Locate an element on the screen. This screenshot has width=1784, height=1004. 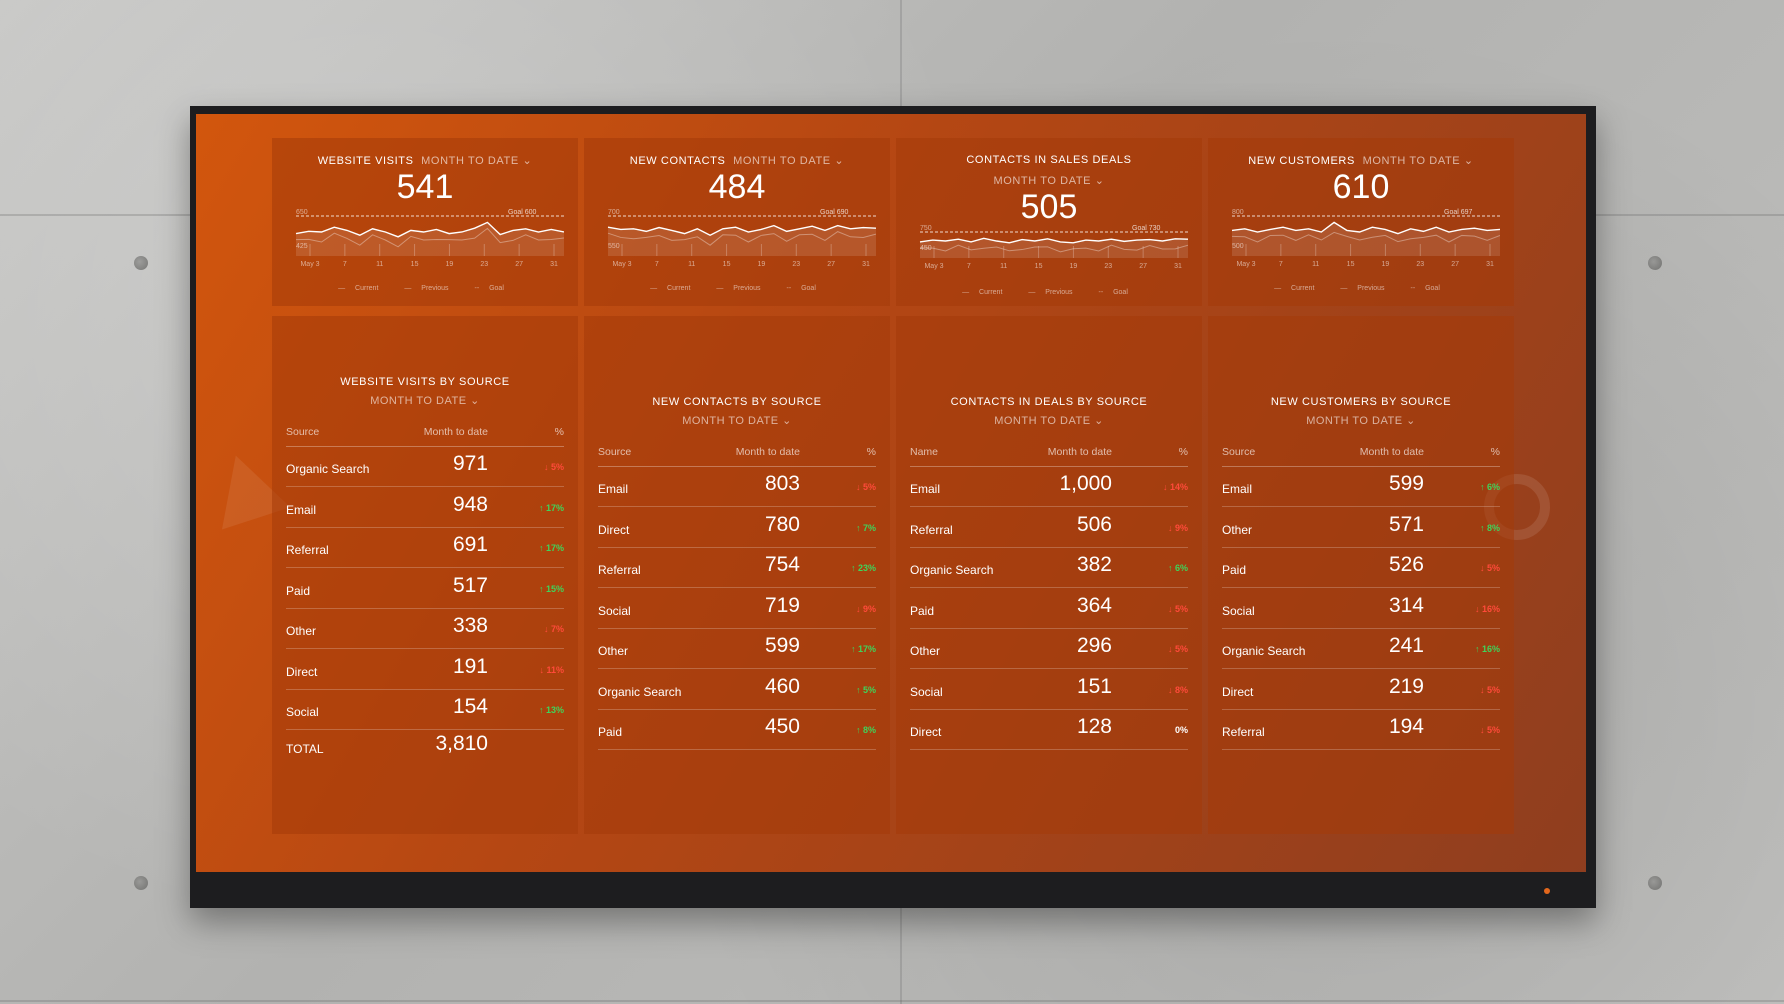
table-row: Email 1,000 ↓ 14% is located at coordinates (1049, 486).